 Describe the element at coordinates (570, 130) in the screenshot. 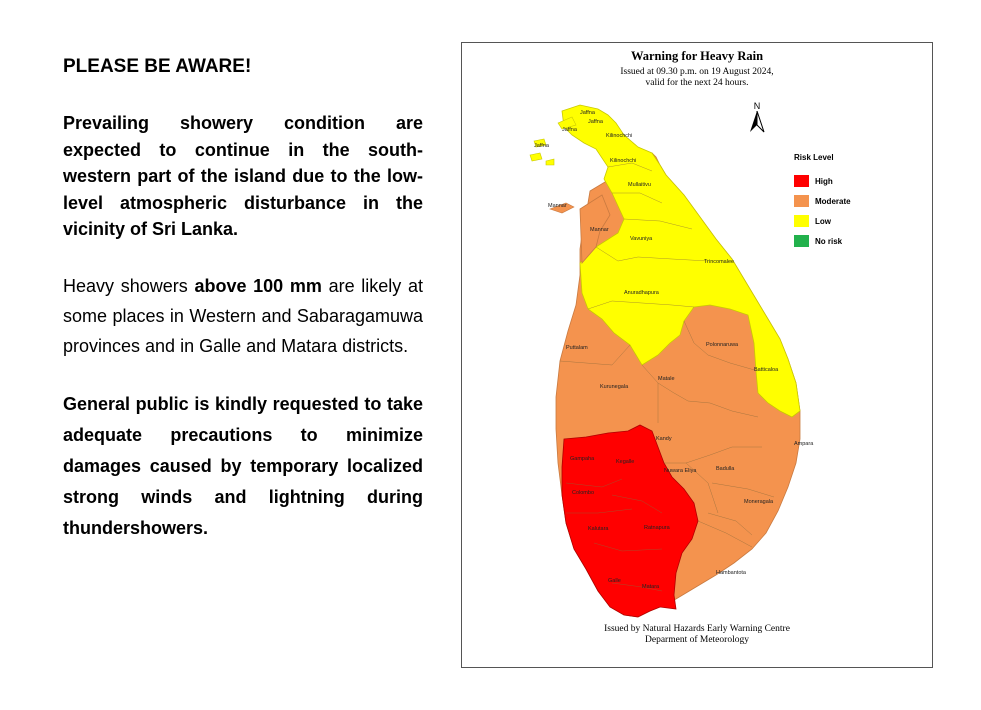

I see `label-jaffna-3: Jaffna` at that location.